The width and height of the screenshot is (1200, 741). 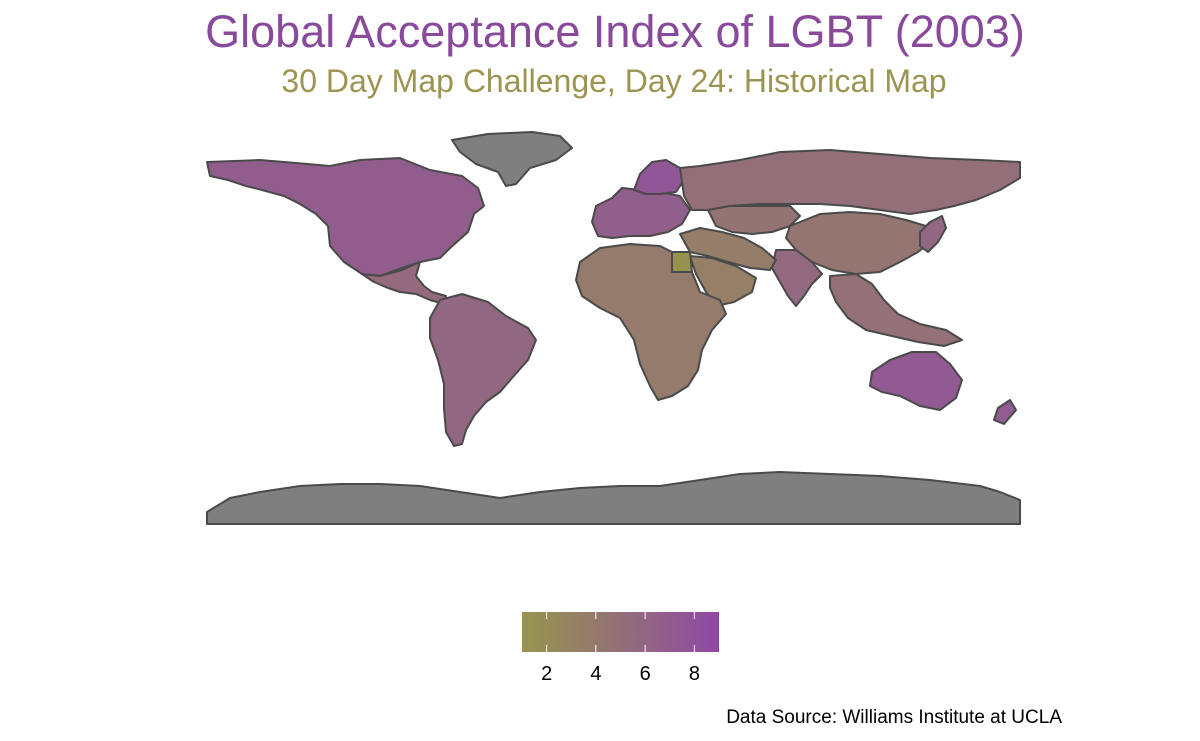 I want to click on region-north-america, so click(x=345, y=217).